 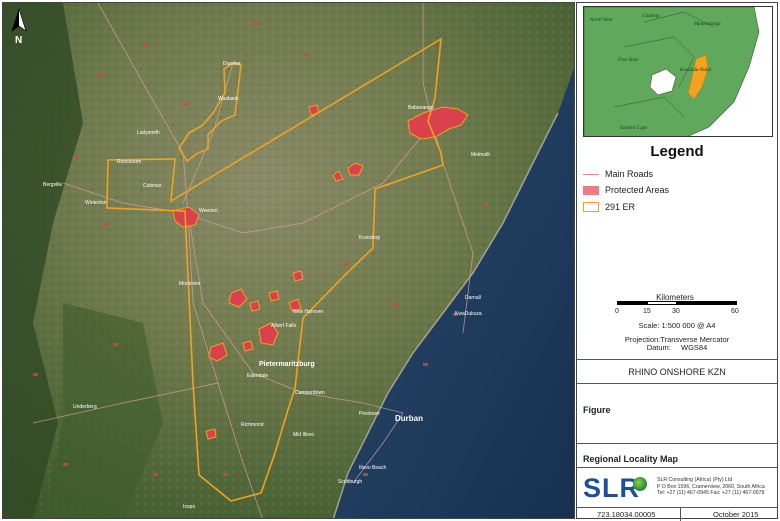 I want to click on globe-icon, so click(x=640, y=484).